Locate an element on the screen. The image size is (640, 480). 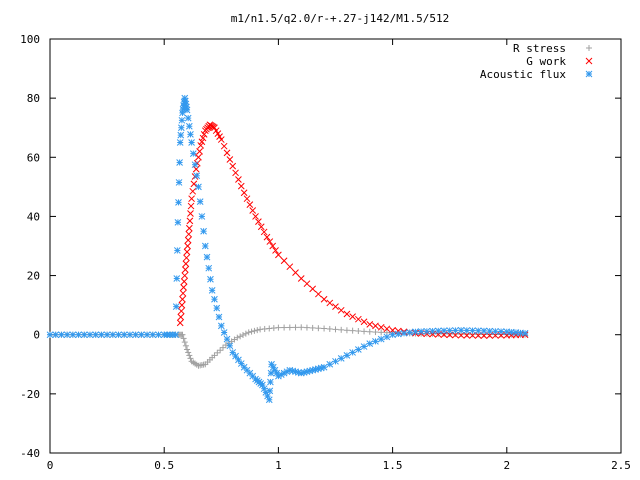
x-tick-label: 1.5 is located at coordinates (393, 465).